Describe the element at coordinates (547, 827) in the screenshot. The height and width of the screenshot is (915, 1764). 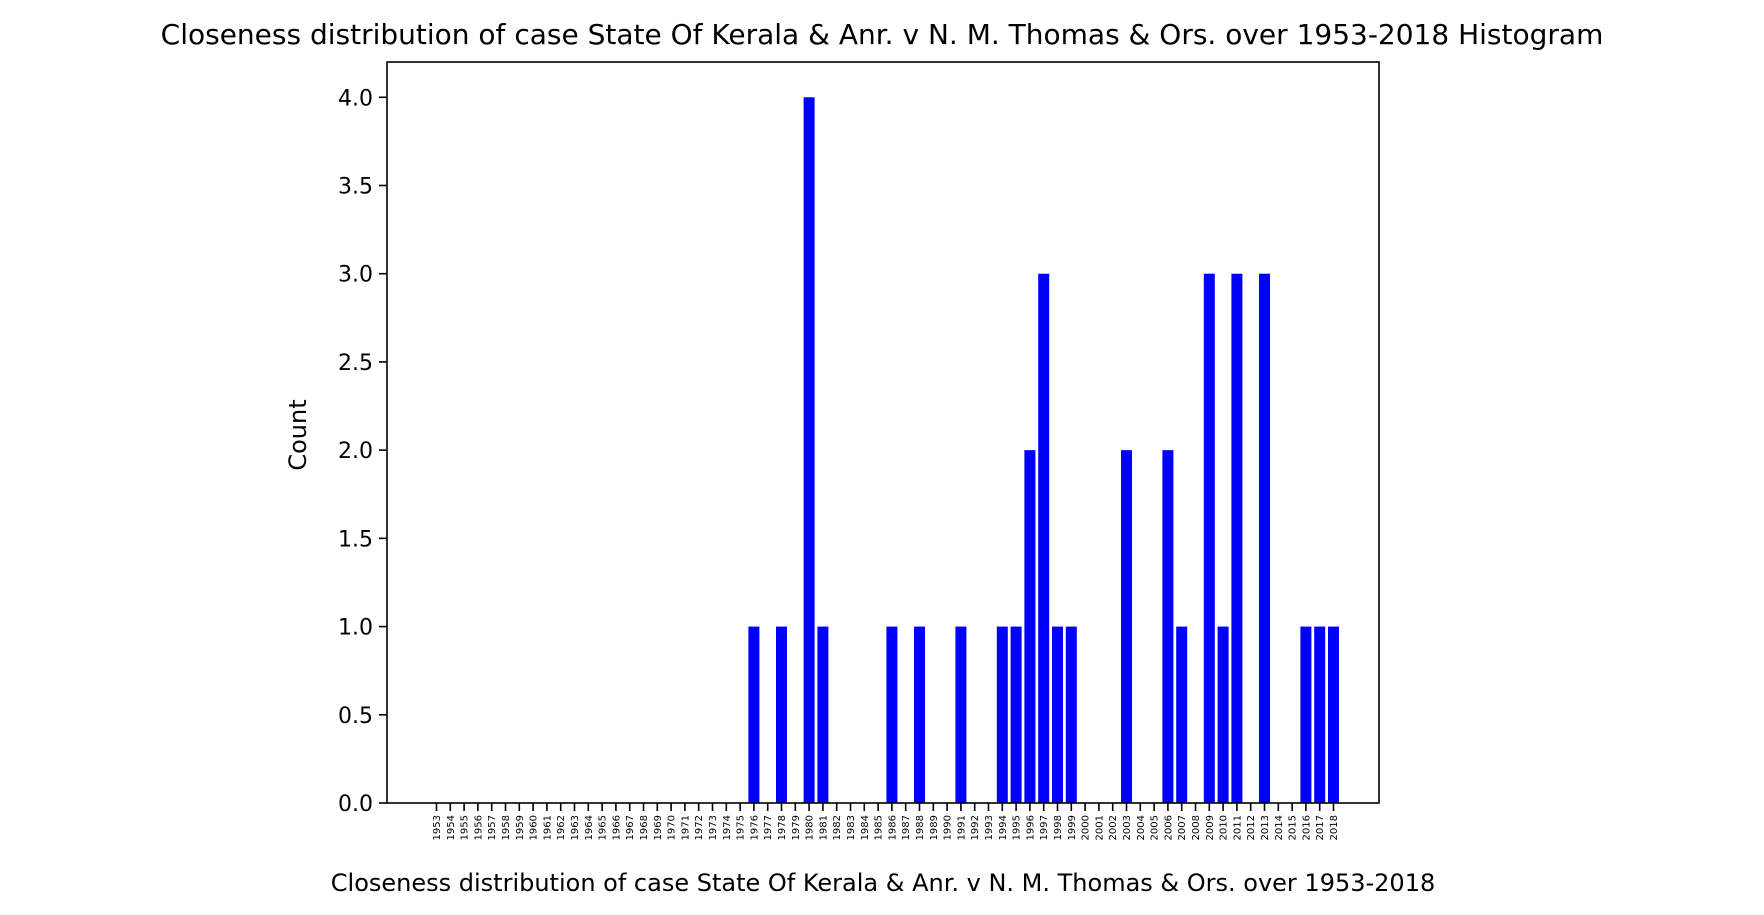
I see `x-tick-label: 1961` at that location.